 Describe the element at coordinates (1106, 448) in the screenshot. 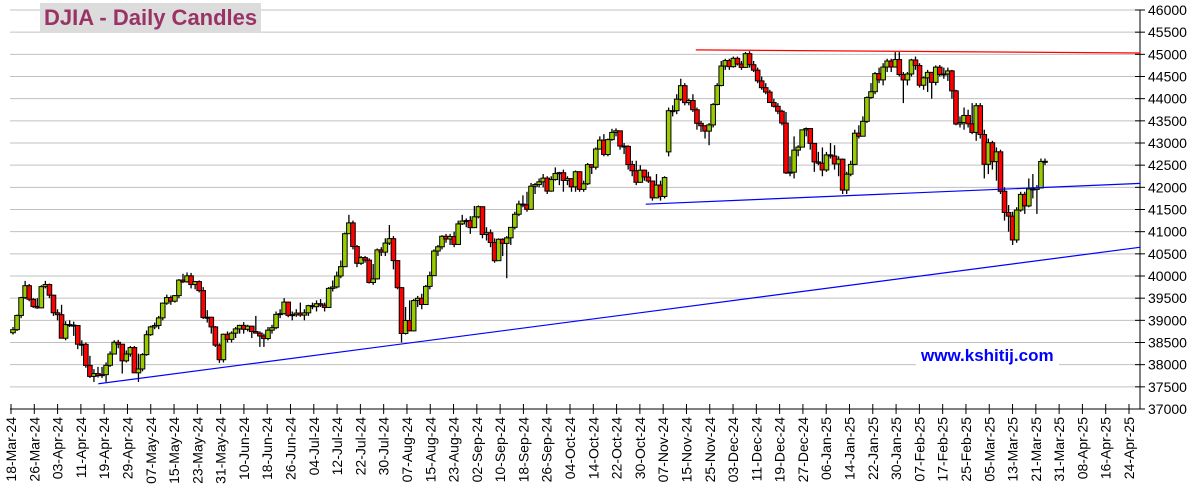

I see `x-tick-label: 16-Apr-25` at that location.